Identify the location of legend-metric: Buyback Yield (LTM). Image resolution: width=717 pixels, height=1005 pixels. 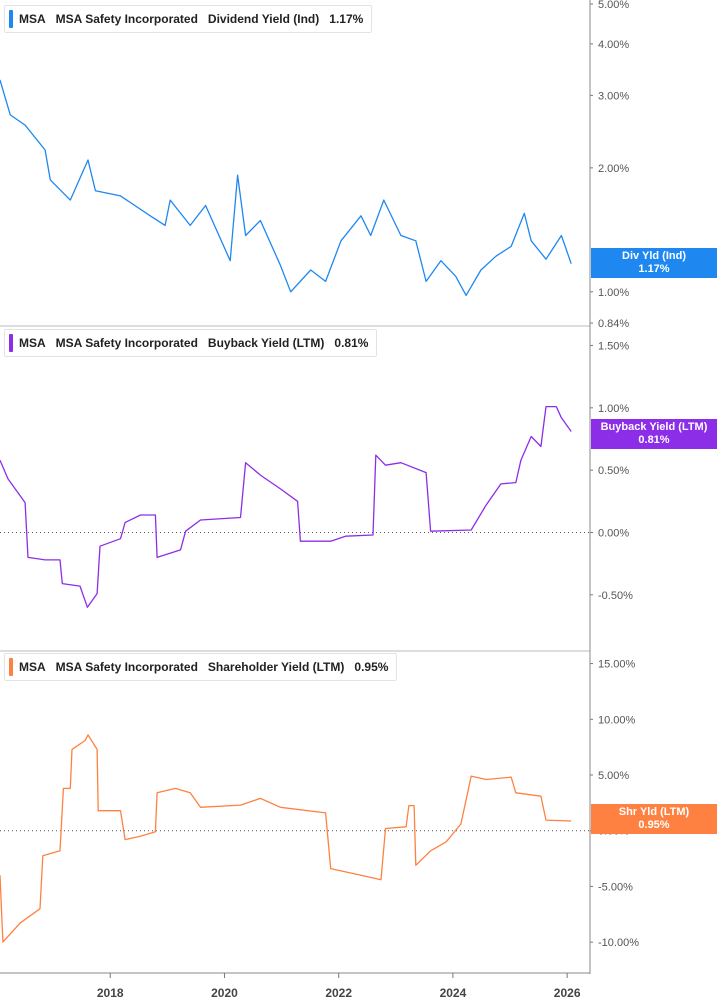
(266, 343).